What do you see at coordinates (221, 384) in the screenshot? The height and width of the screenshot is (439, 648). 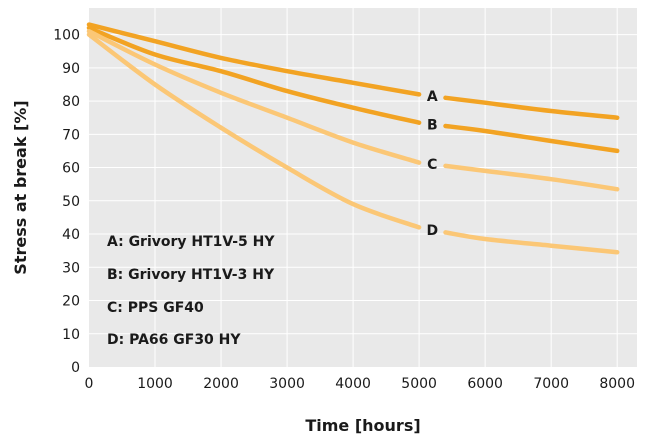 I see `x-tick-label: 2000` at bounding box center [221, 384].